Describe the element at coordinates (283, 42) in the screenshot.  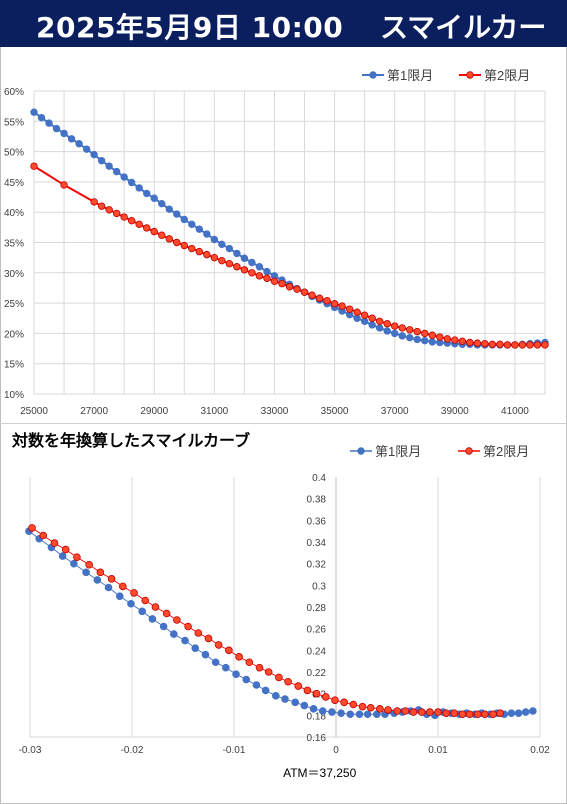
I see `header-bar: 2025年5月9日 10:00 スマイルカーブ` at that location.